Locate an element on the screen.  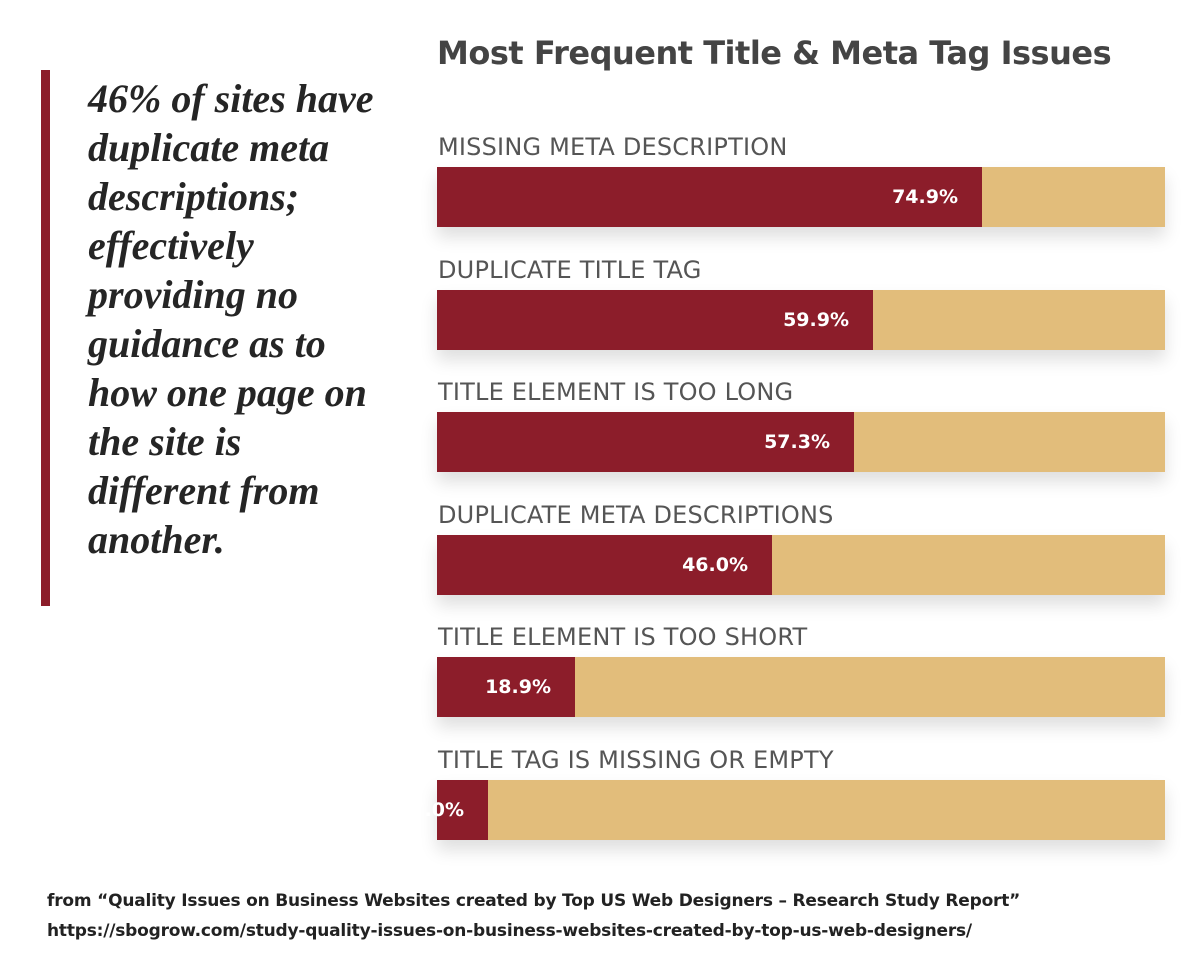
bar-category-label: TITLE TAG IS MISSING OR EMPTY is located at coordinates (636, 760).